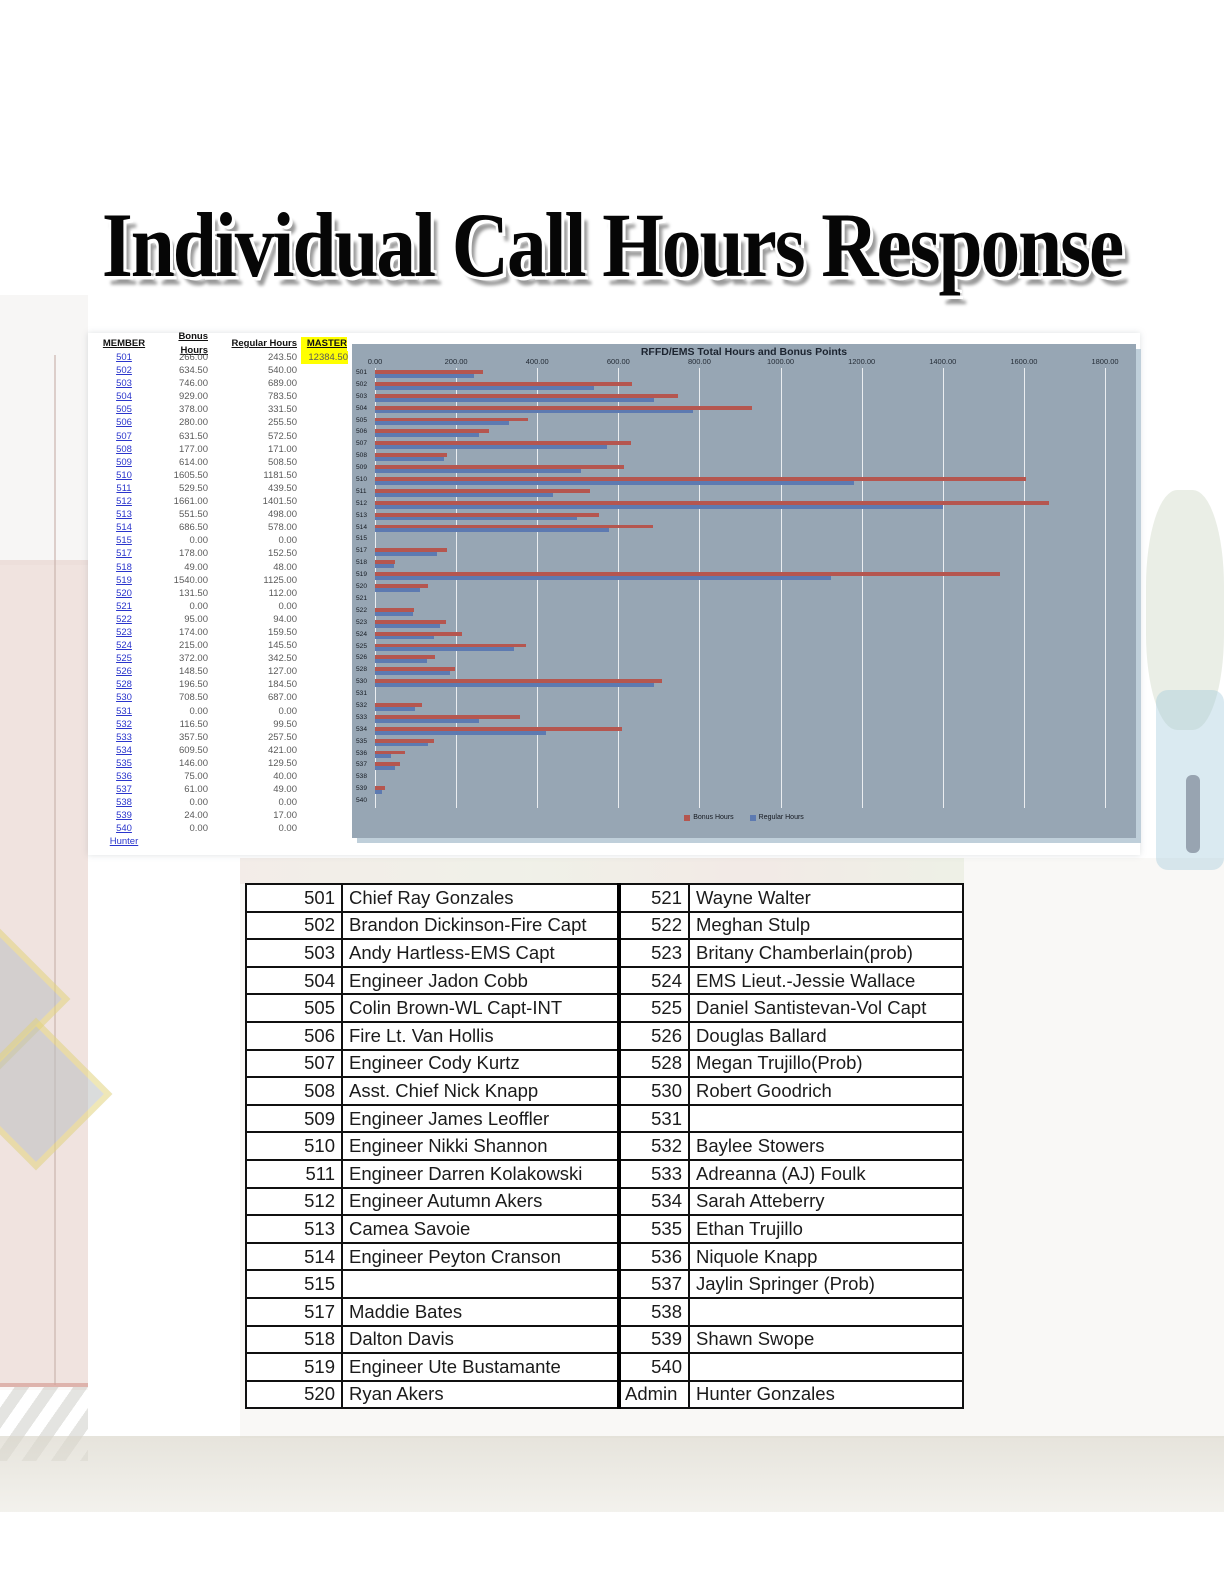  Describe the element at coordinates (124, 541) in the screenshot. I see `member-link: 515` at that location.